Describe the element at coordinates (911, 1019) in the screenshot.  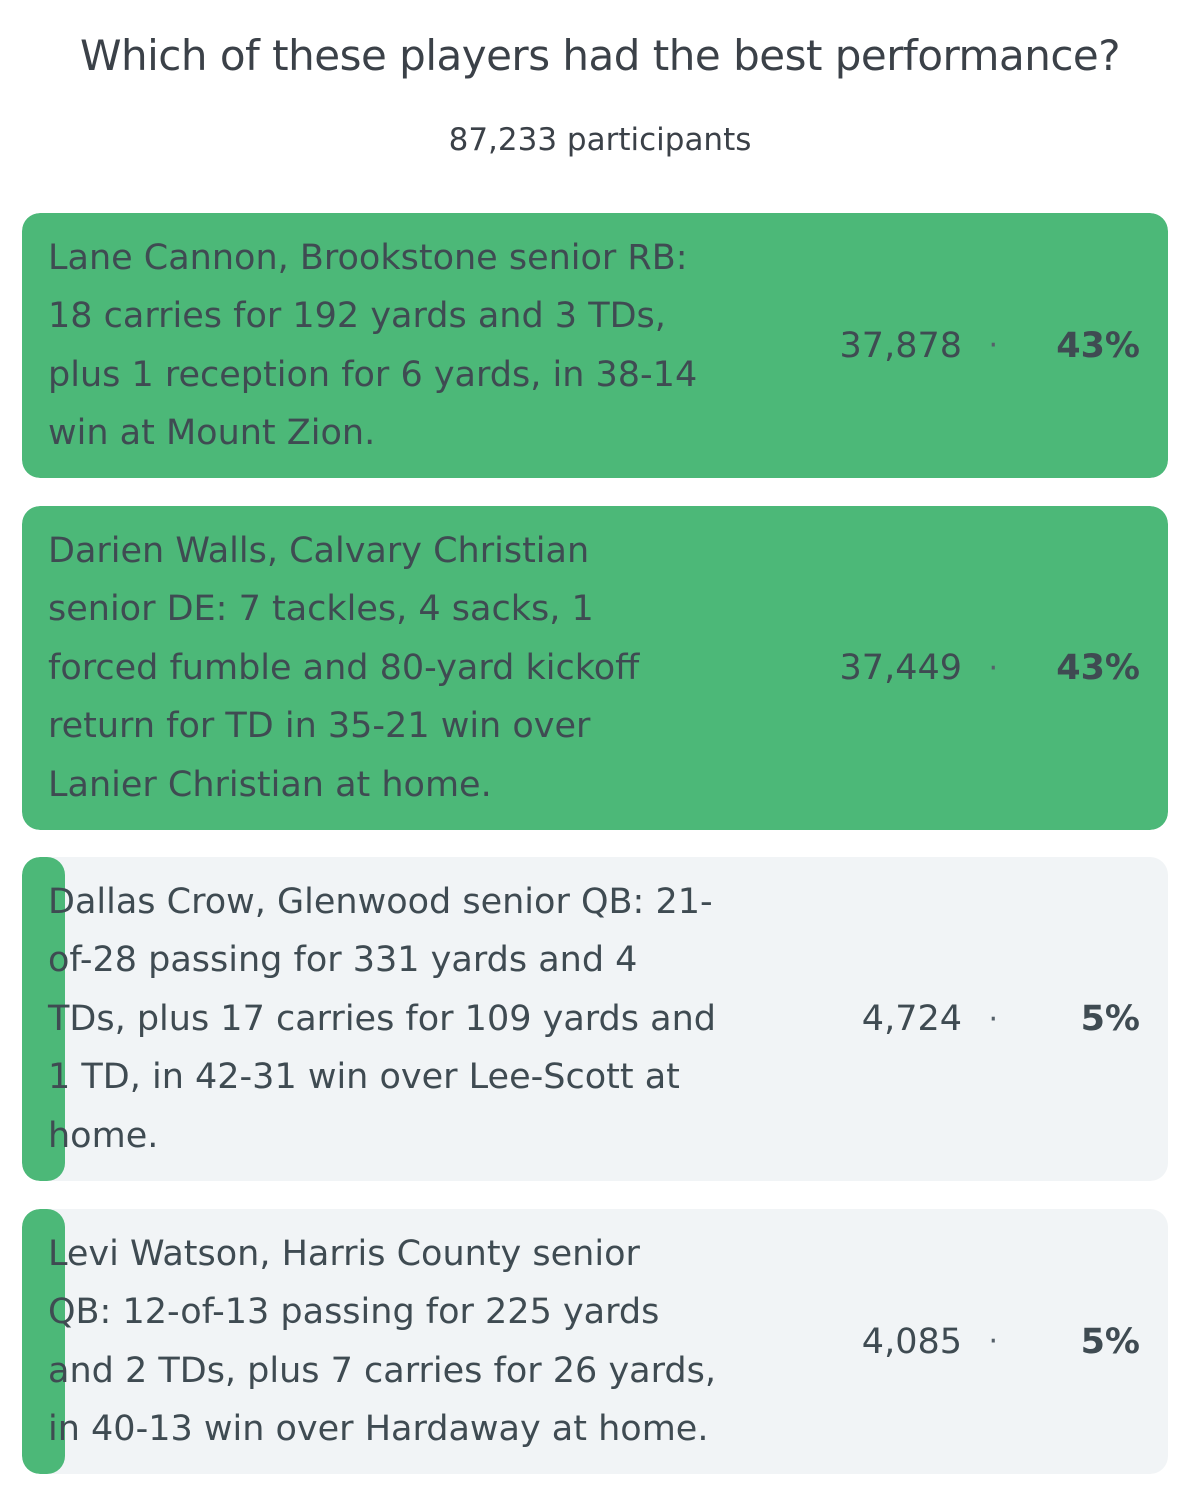
I see `vote-count: 4,724` at that location.